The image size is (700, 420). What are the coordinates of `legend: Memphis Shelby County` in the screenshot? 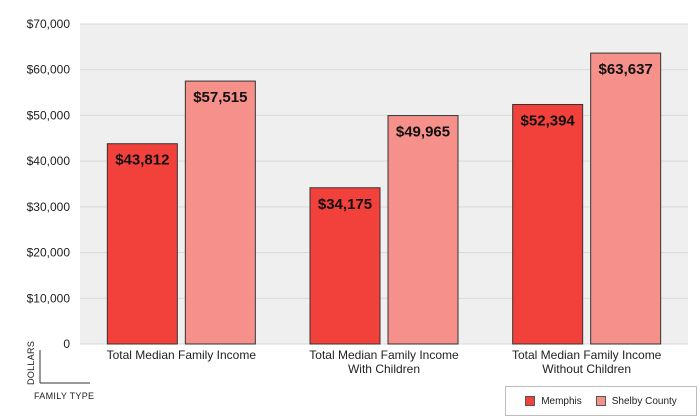 It's located at (601, 401).